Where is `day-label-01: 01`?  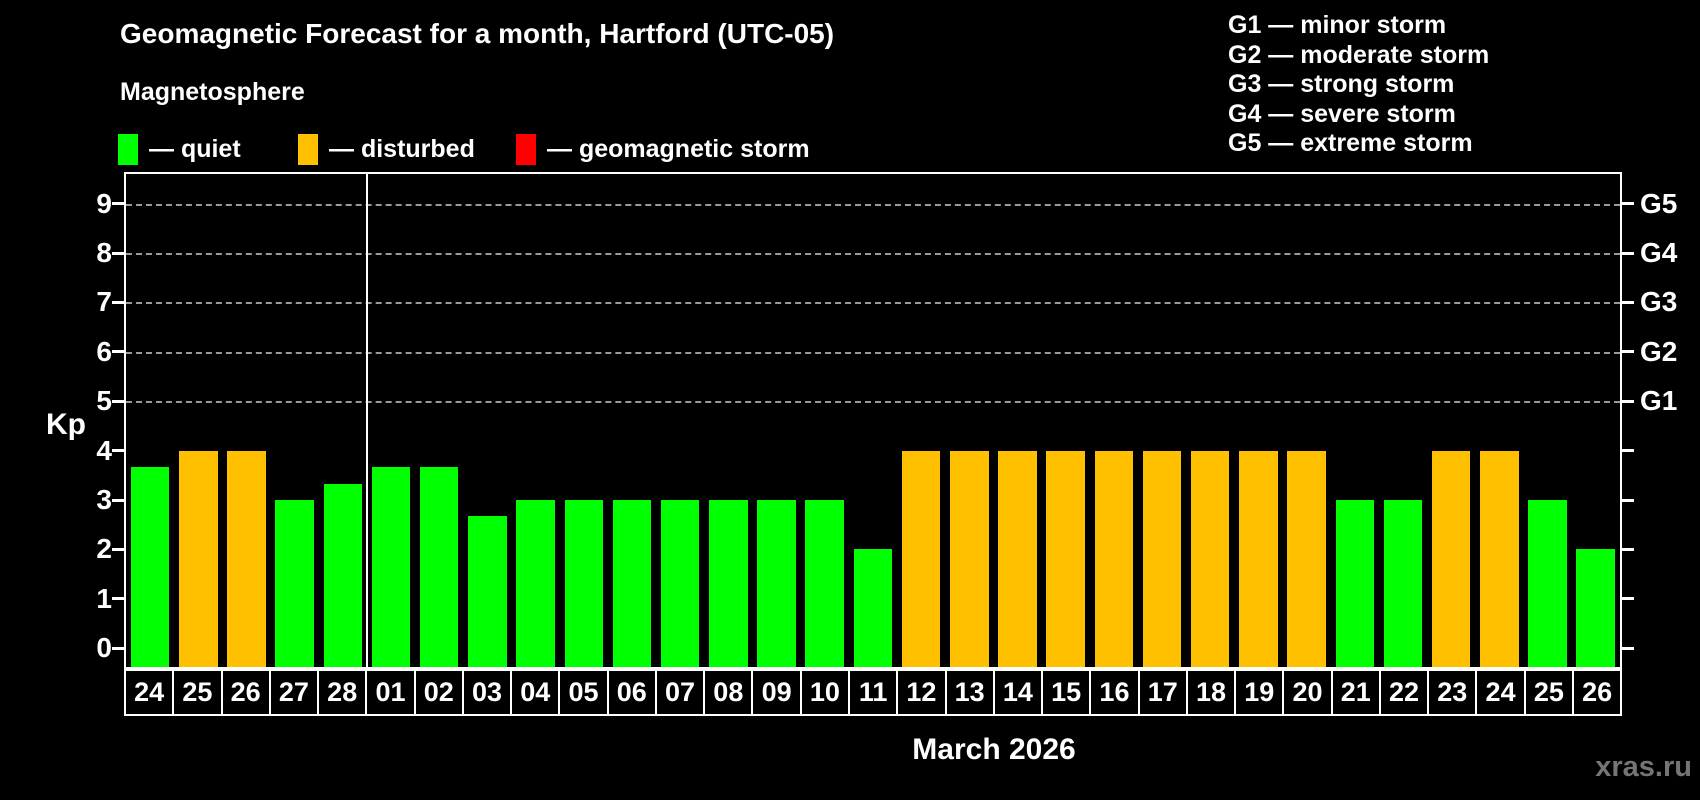 day-label-01: 01 is located at coordinates (390, 692).